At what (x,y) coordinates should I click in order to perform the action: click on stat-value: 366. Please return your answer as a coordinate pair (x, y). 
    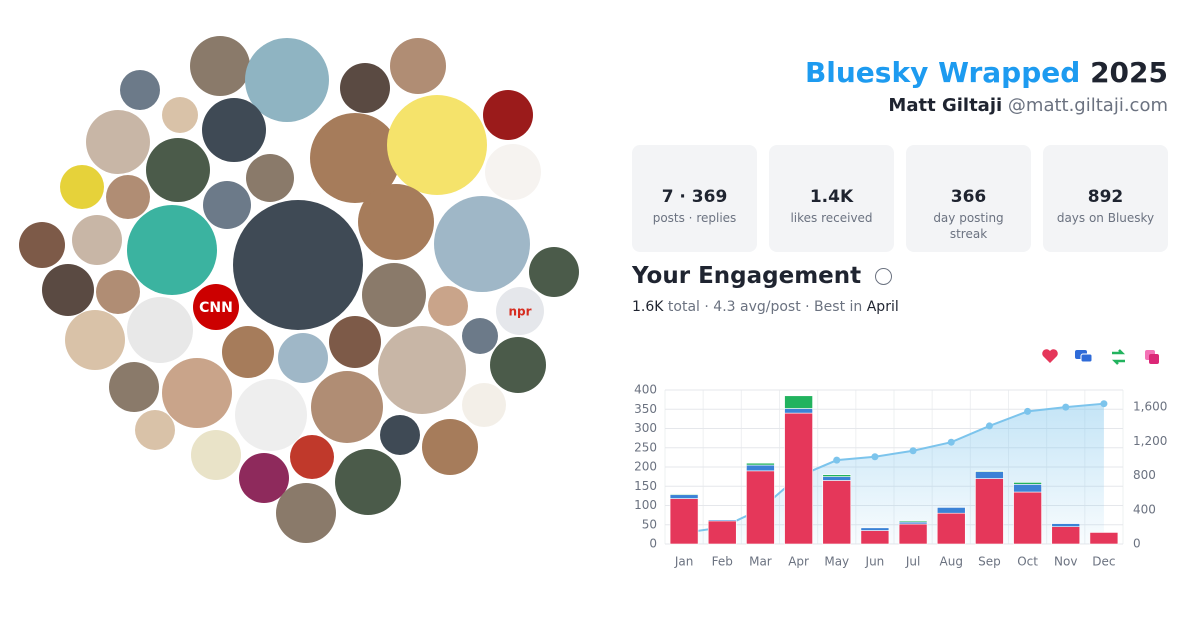
    Looking at the image, I should click on (968, 197).